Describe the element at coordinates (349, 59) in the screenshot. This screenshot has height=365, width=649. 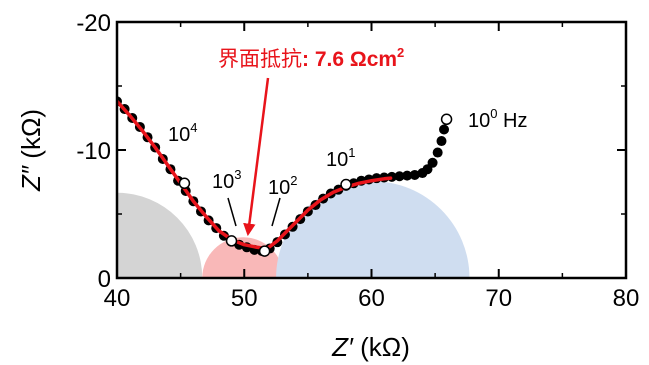
I see `interface-resistance-value: : 7.6 Ωcm` at that location.